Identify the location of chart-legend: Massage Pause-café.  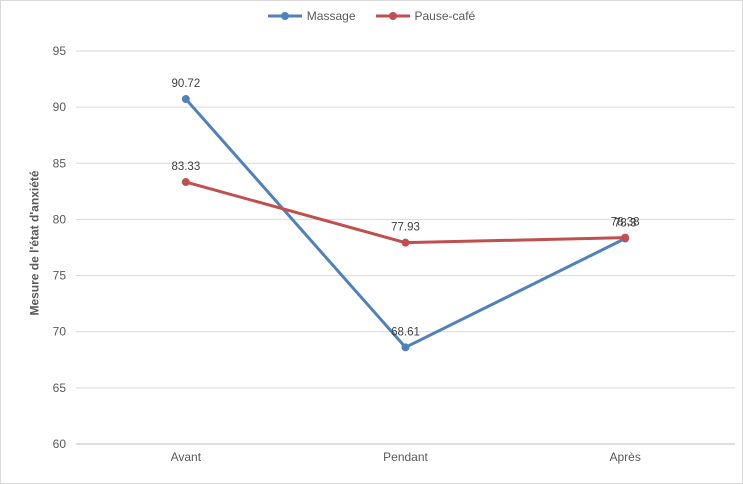
(371, 16).